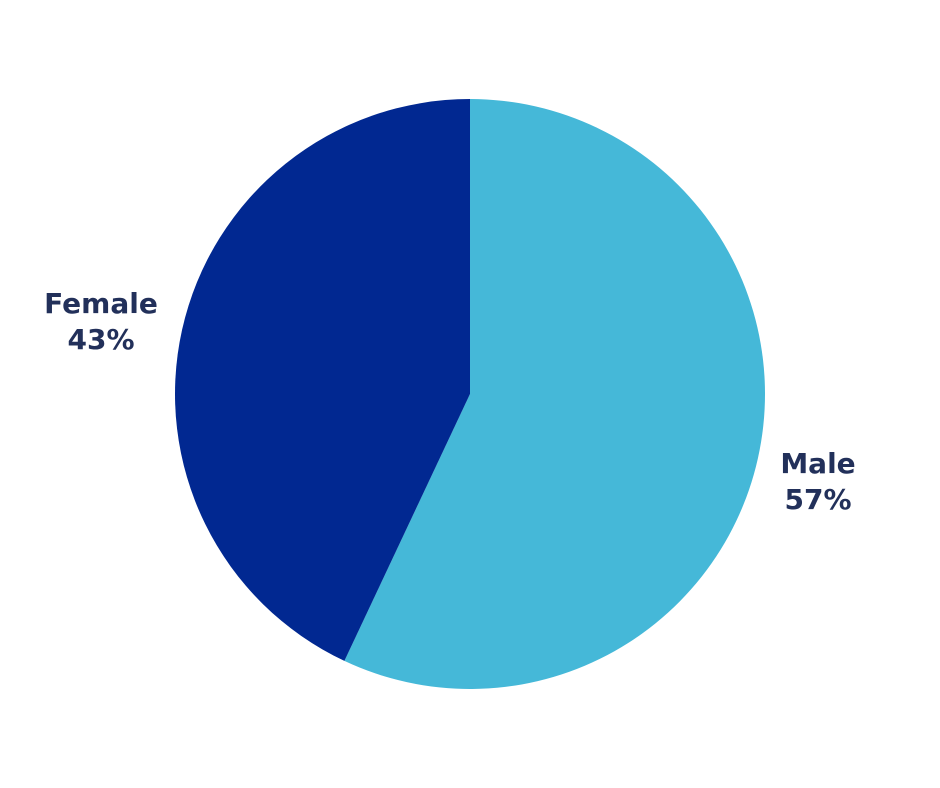 The image size is (940, 788). What do you see at coordinates (817, 463) in the screenshot?
I see `slice-label-male: Male` at bounding box center [817, 463].